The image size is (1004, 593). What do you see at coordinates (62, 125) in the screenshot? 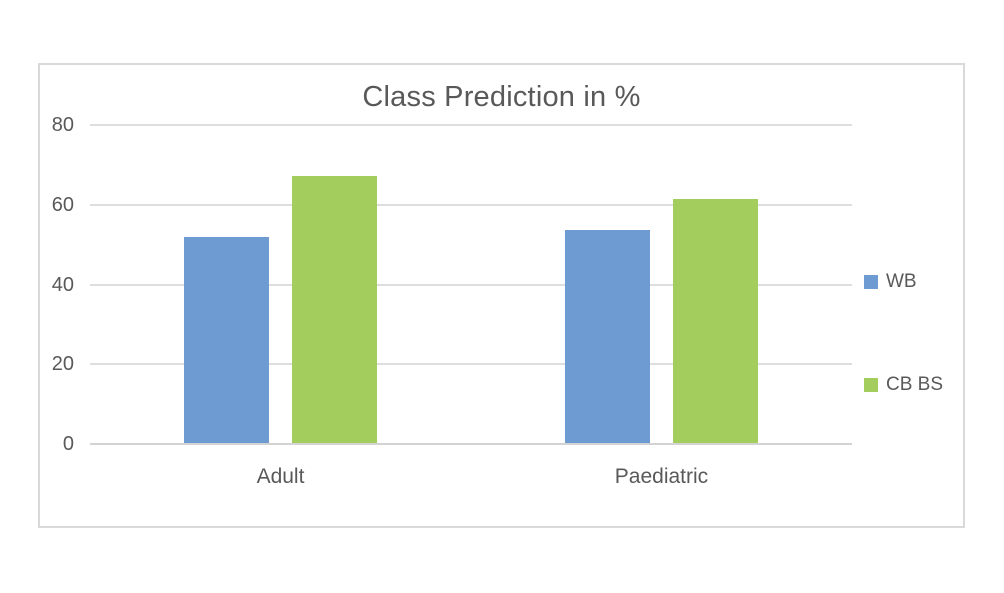
I see `y-axis-tick-label: 80` at bounding box center [62, 125].